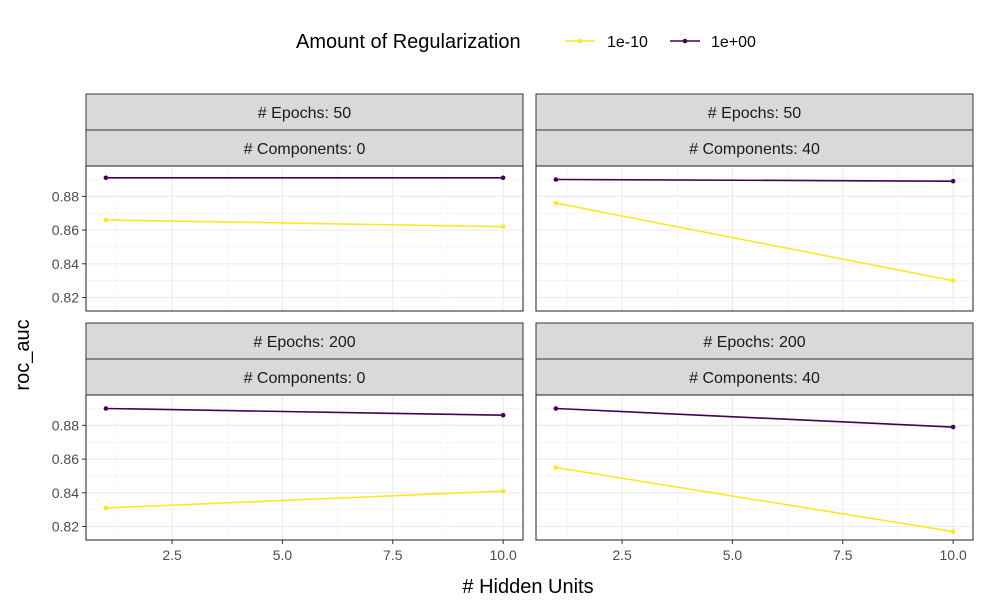  I want to click on legend-entry: 1e+00, so click(713, 42).